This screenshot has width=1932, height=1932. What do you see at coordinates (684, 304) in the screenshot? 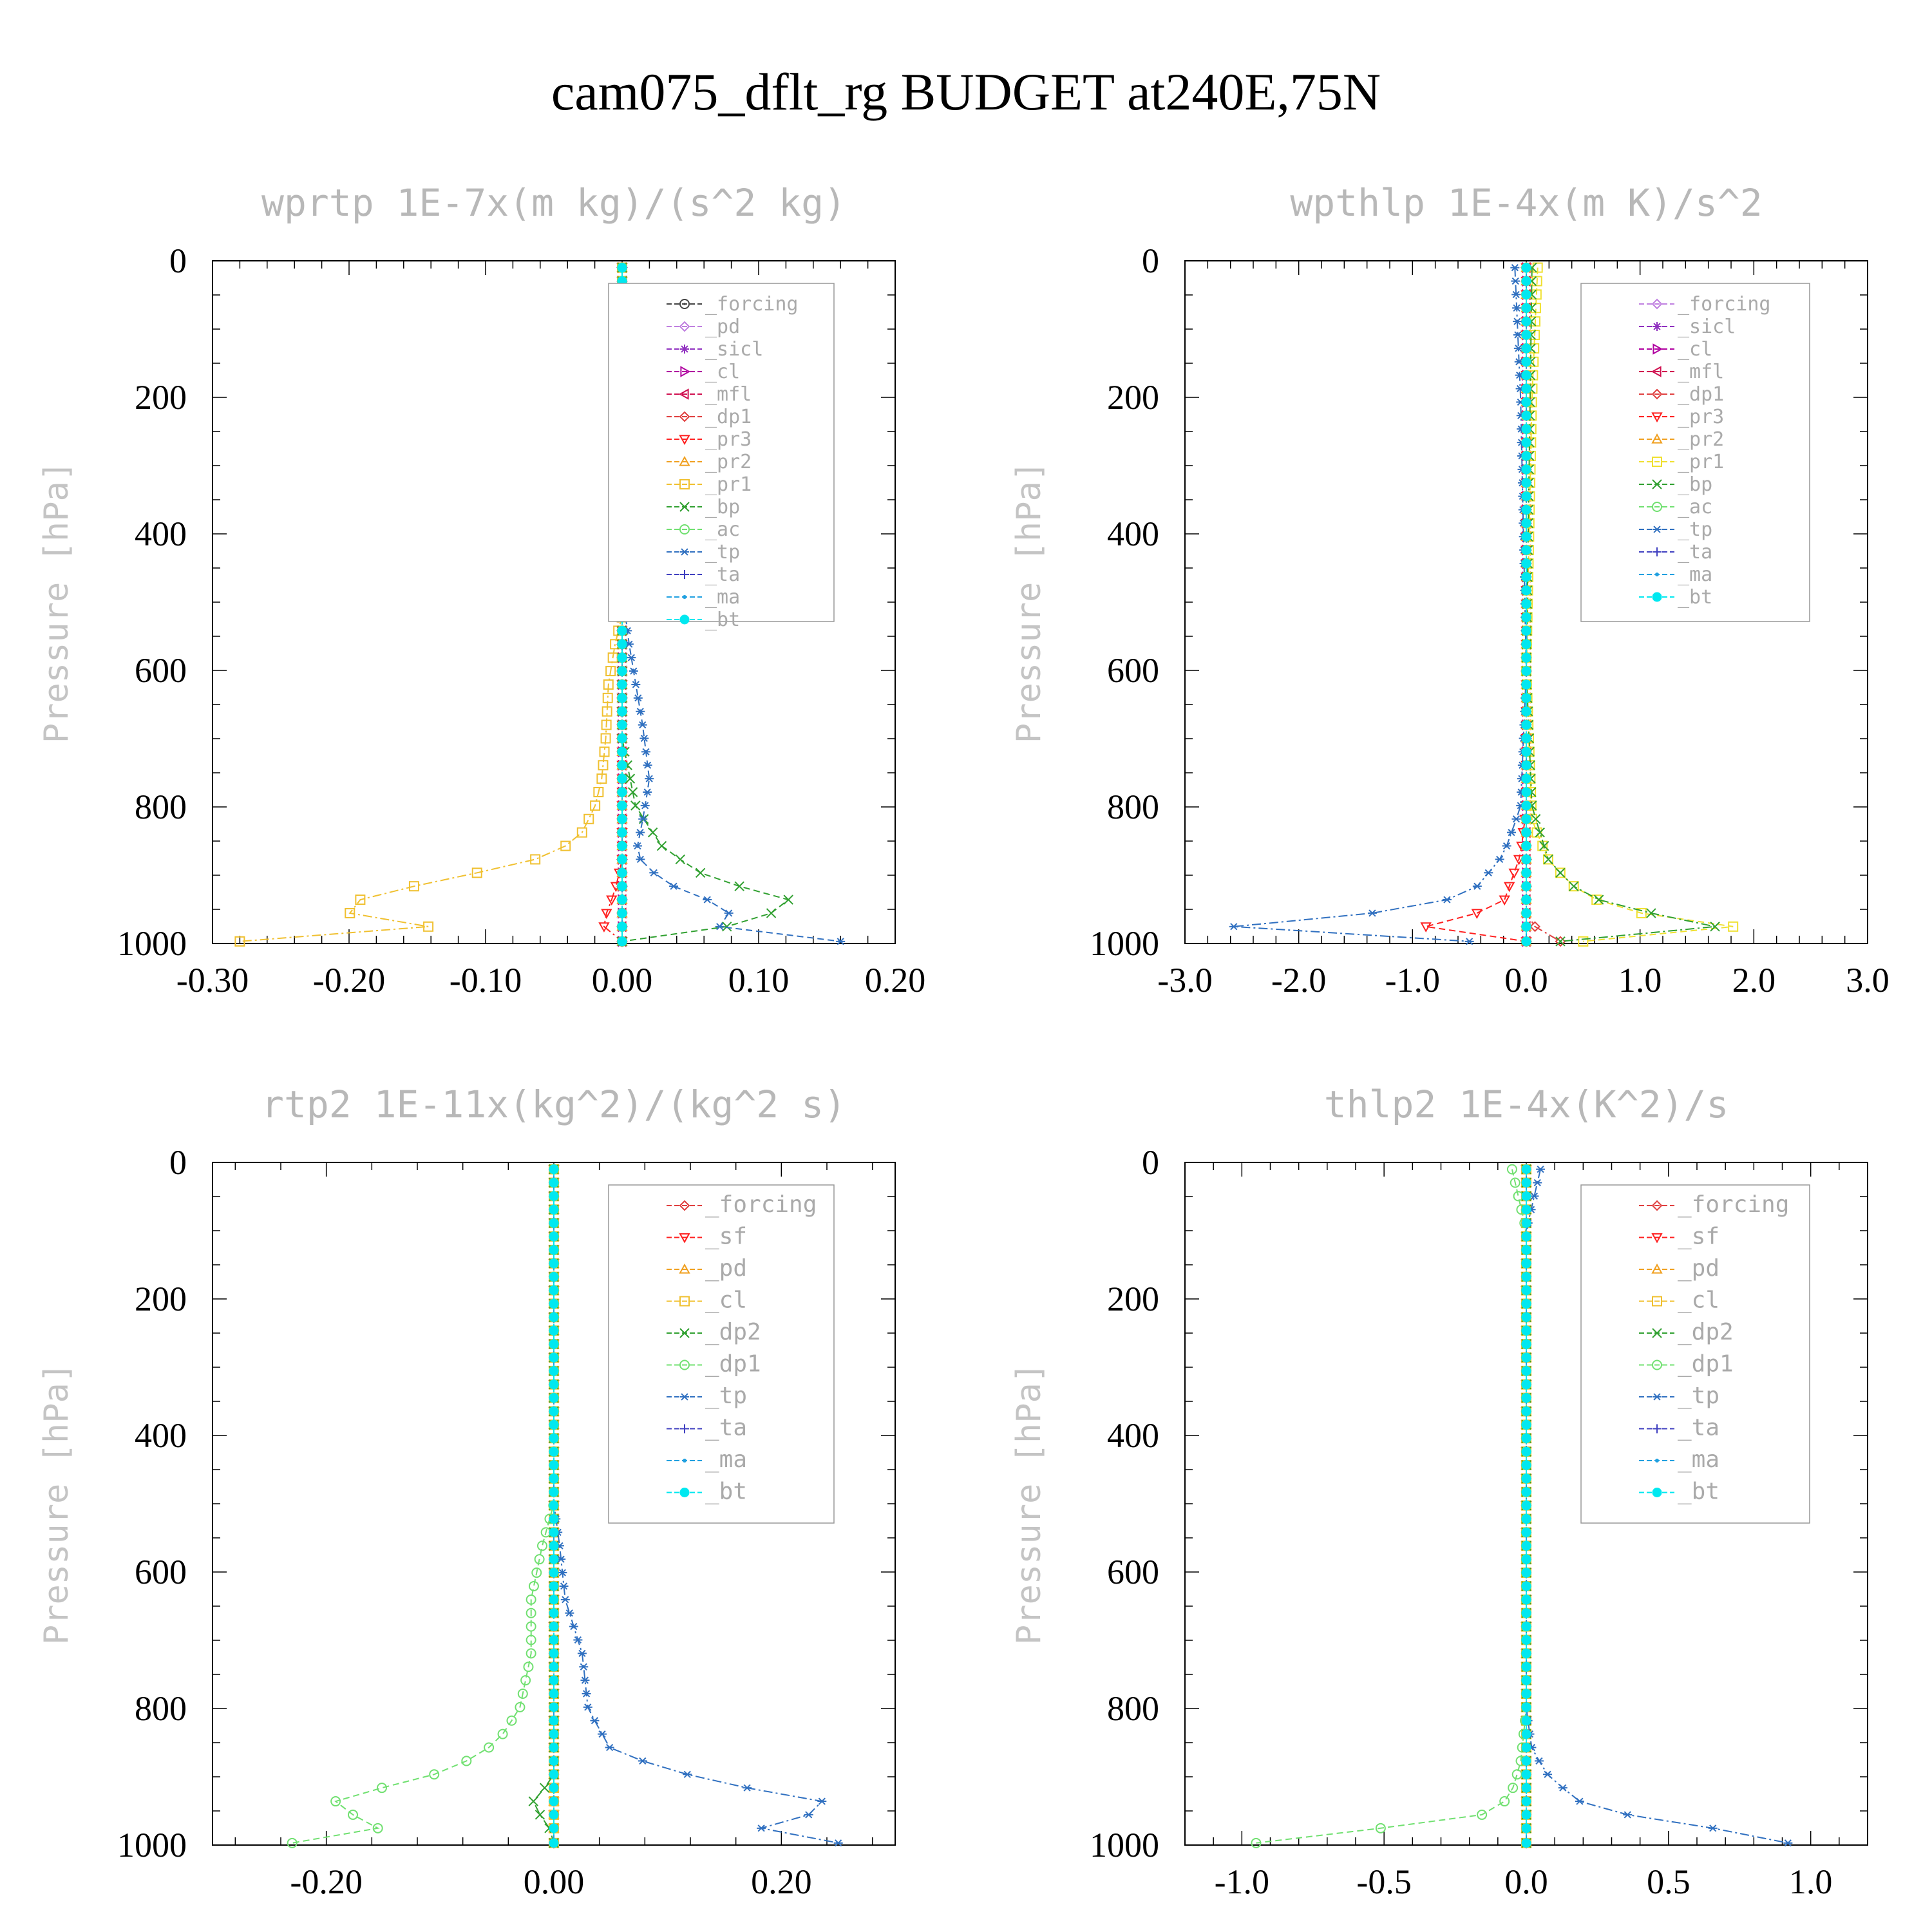
I see `legend-marker-center` at bounding box center [684, 304].